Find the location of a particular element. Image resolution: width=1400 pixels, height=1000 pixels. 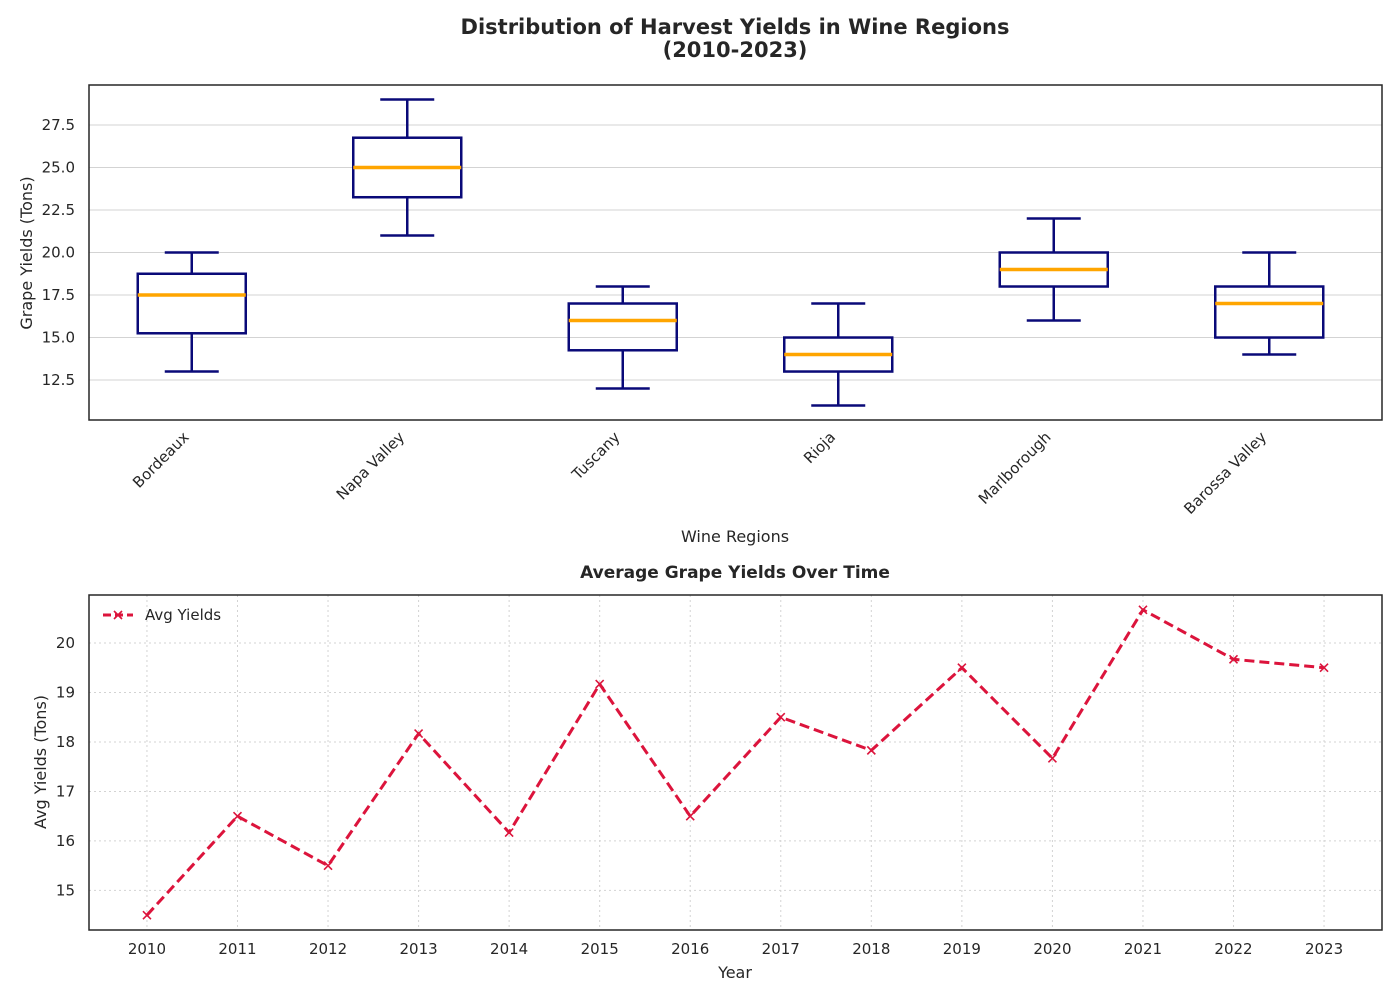

line-chart-y-tick-label: 15 is located at coordinates (65, 890).